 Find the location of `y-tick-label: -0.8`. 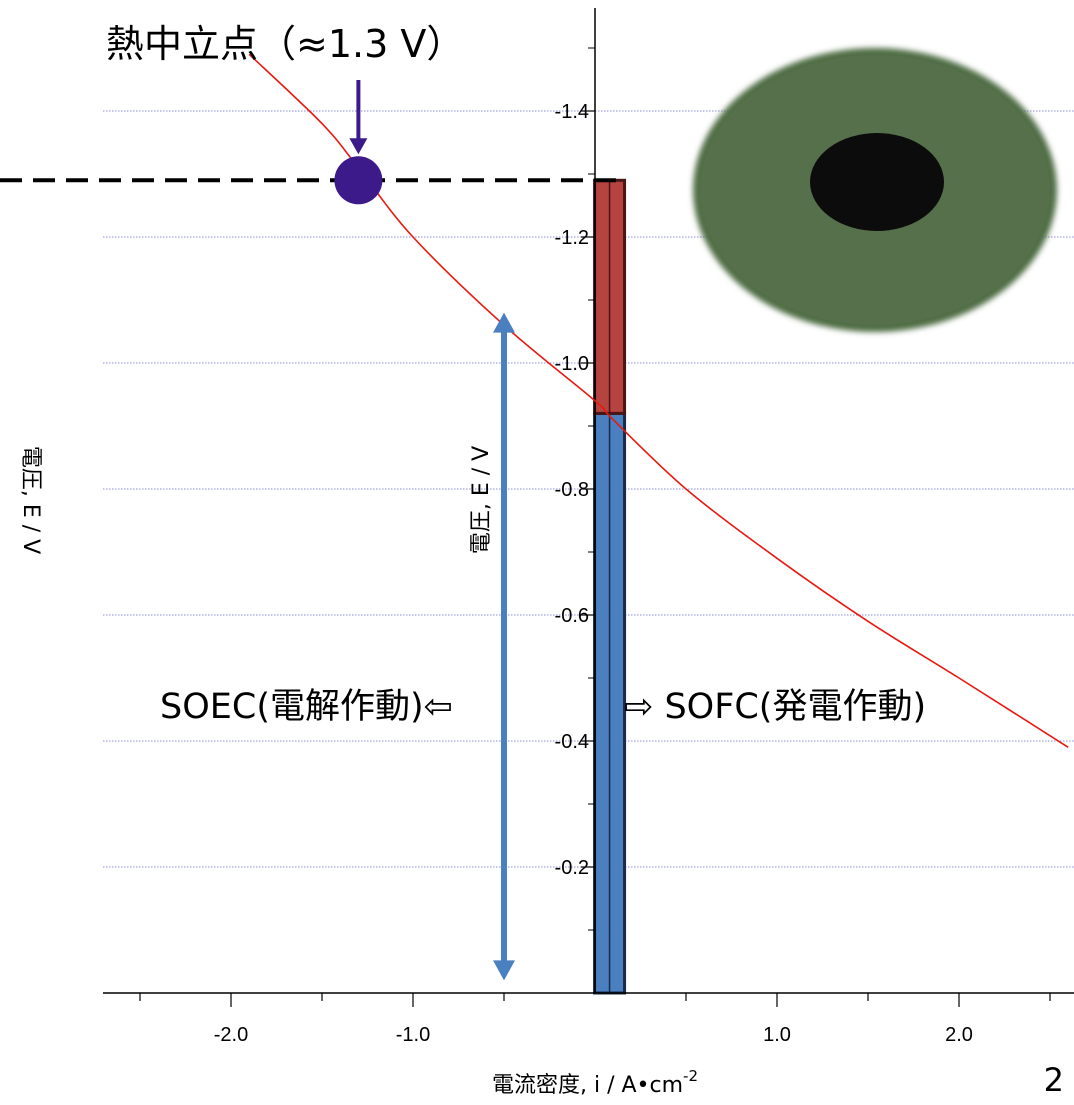

y-tick-label: -0.8 is located at coordinates (572, 490).